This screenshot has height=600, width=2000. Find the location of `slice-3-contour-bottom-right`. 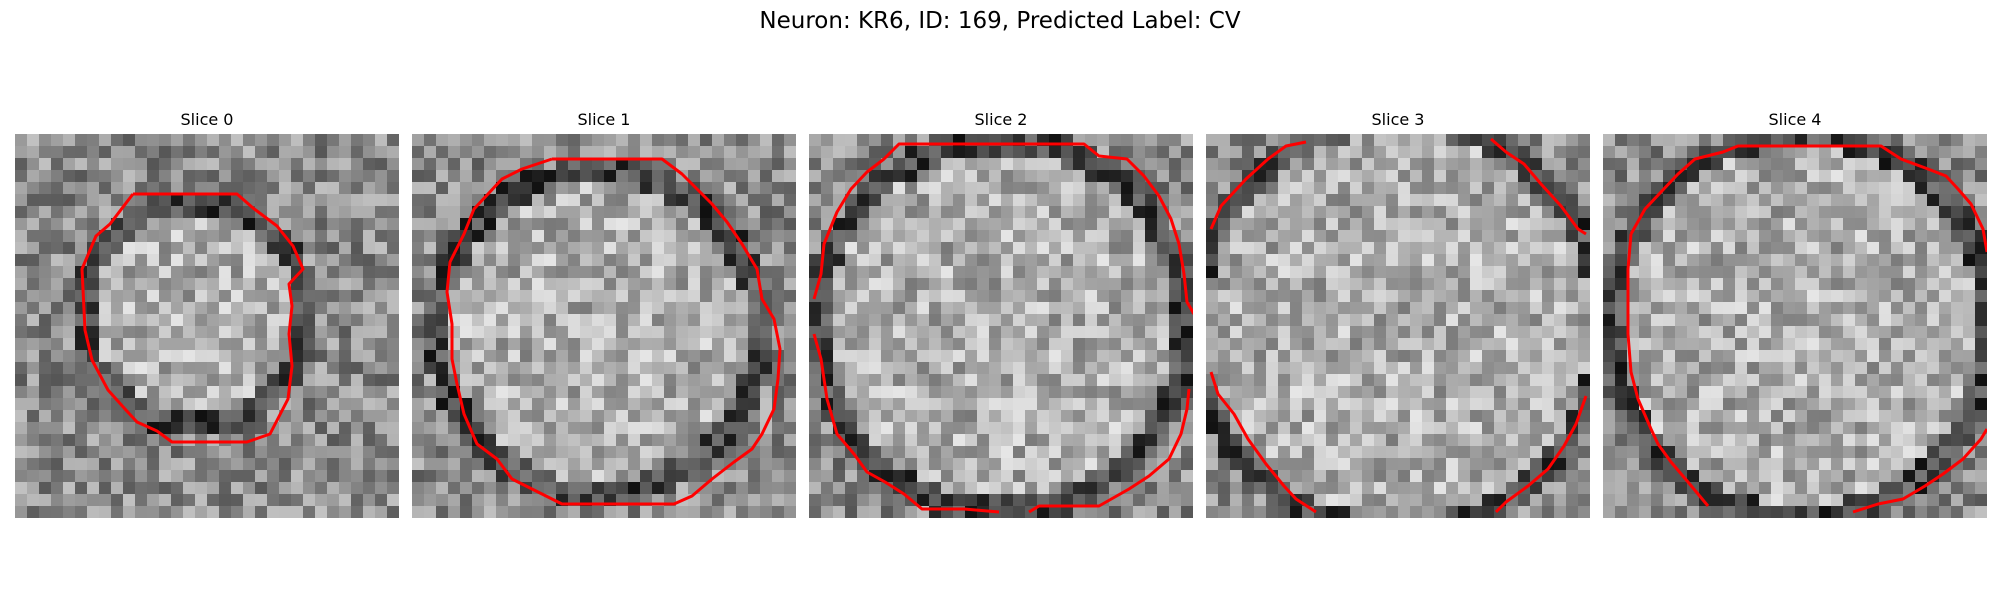

slice-3-contour-bottom-right is located at coordinates (1541, 454).